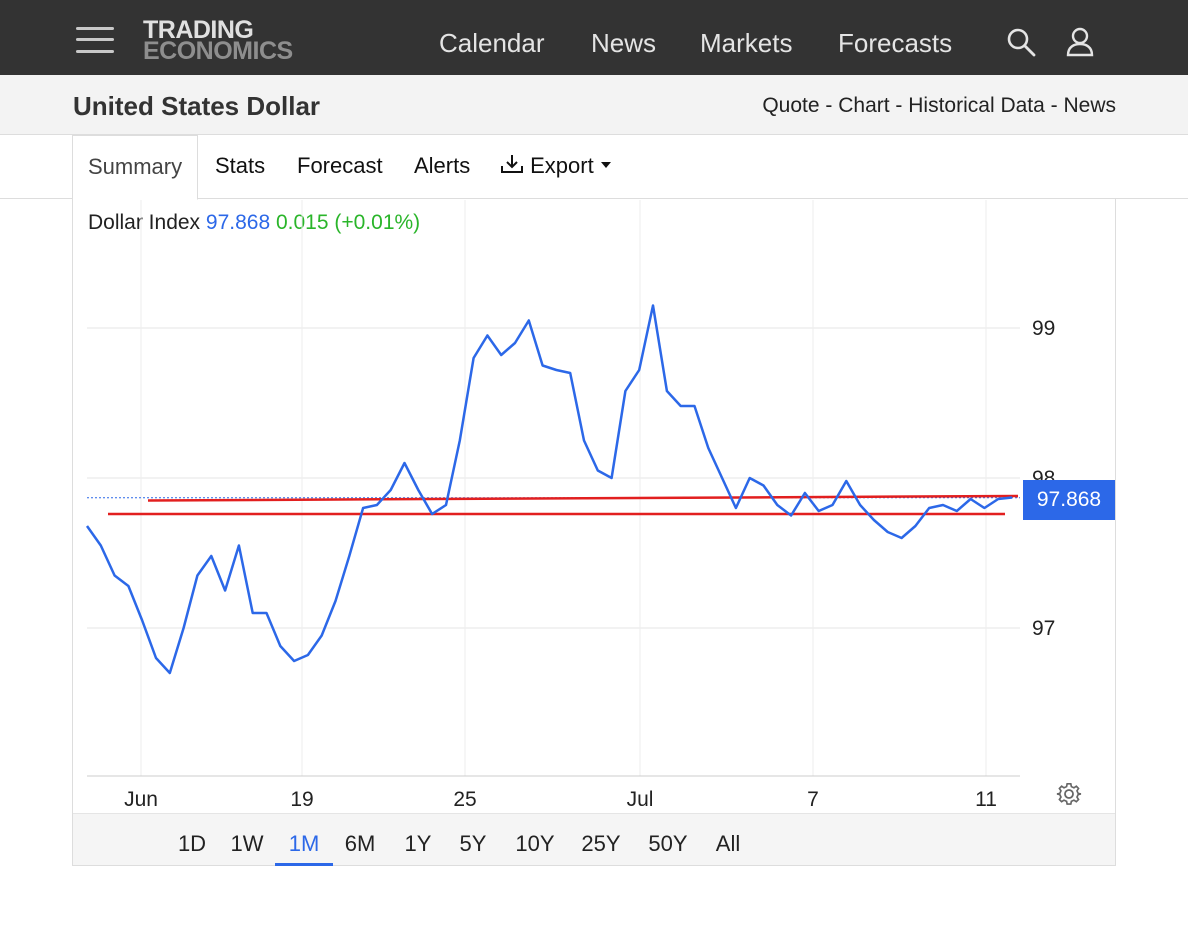  I want to click on x-tick-label: 11, so click(986, 799).